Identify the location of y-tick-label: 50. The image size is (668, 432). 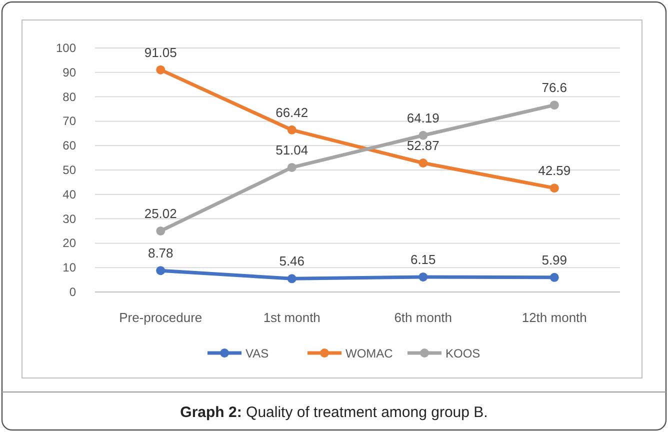
(69, 170).